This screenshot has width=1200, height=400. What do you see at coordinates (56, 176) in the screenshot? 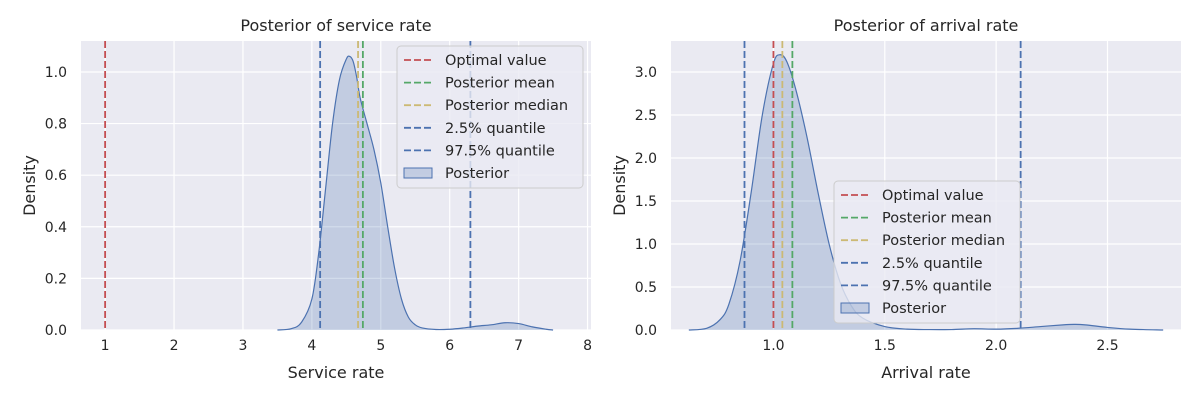
I see `y-tick-label: 0.6` at bounding box center [56, 176].